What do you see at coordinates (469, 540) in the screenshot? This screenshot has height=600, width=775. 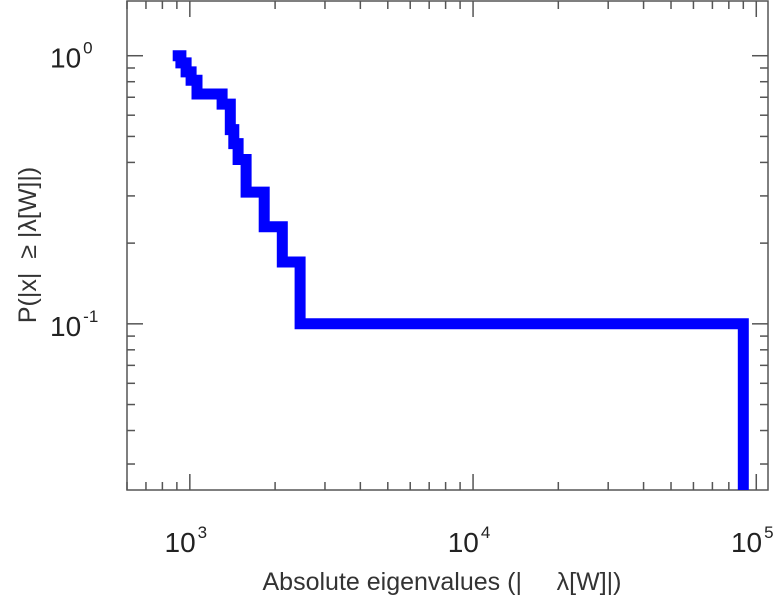 I see `x-tick-label: 10 4` at bounding box center [469, 540].